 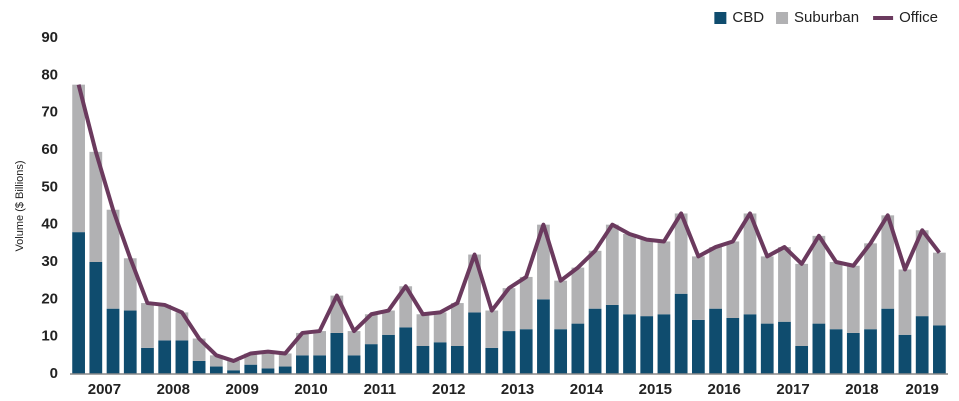 I want to click on y-tick-label: 90, so click(x=49, y=37).